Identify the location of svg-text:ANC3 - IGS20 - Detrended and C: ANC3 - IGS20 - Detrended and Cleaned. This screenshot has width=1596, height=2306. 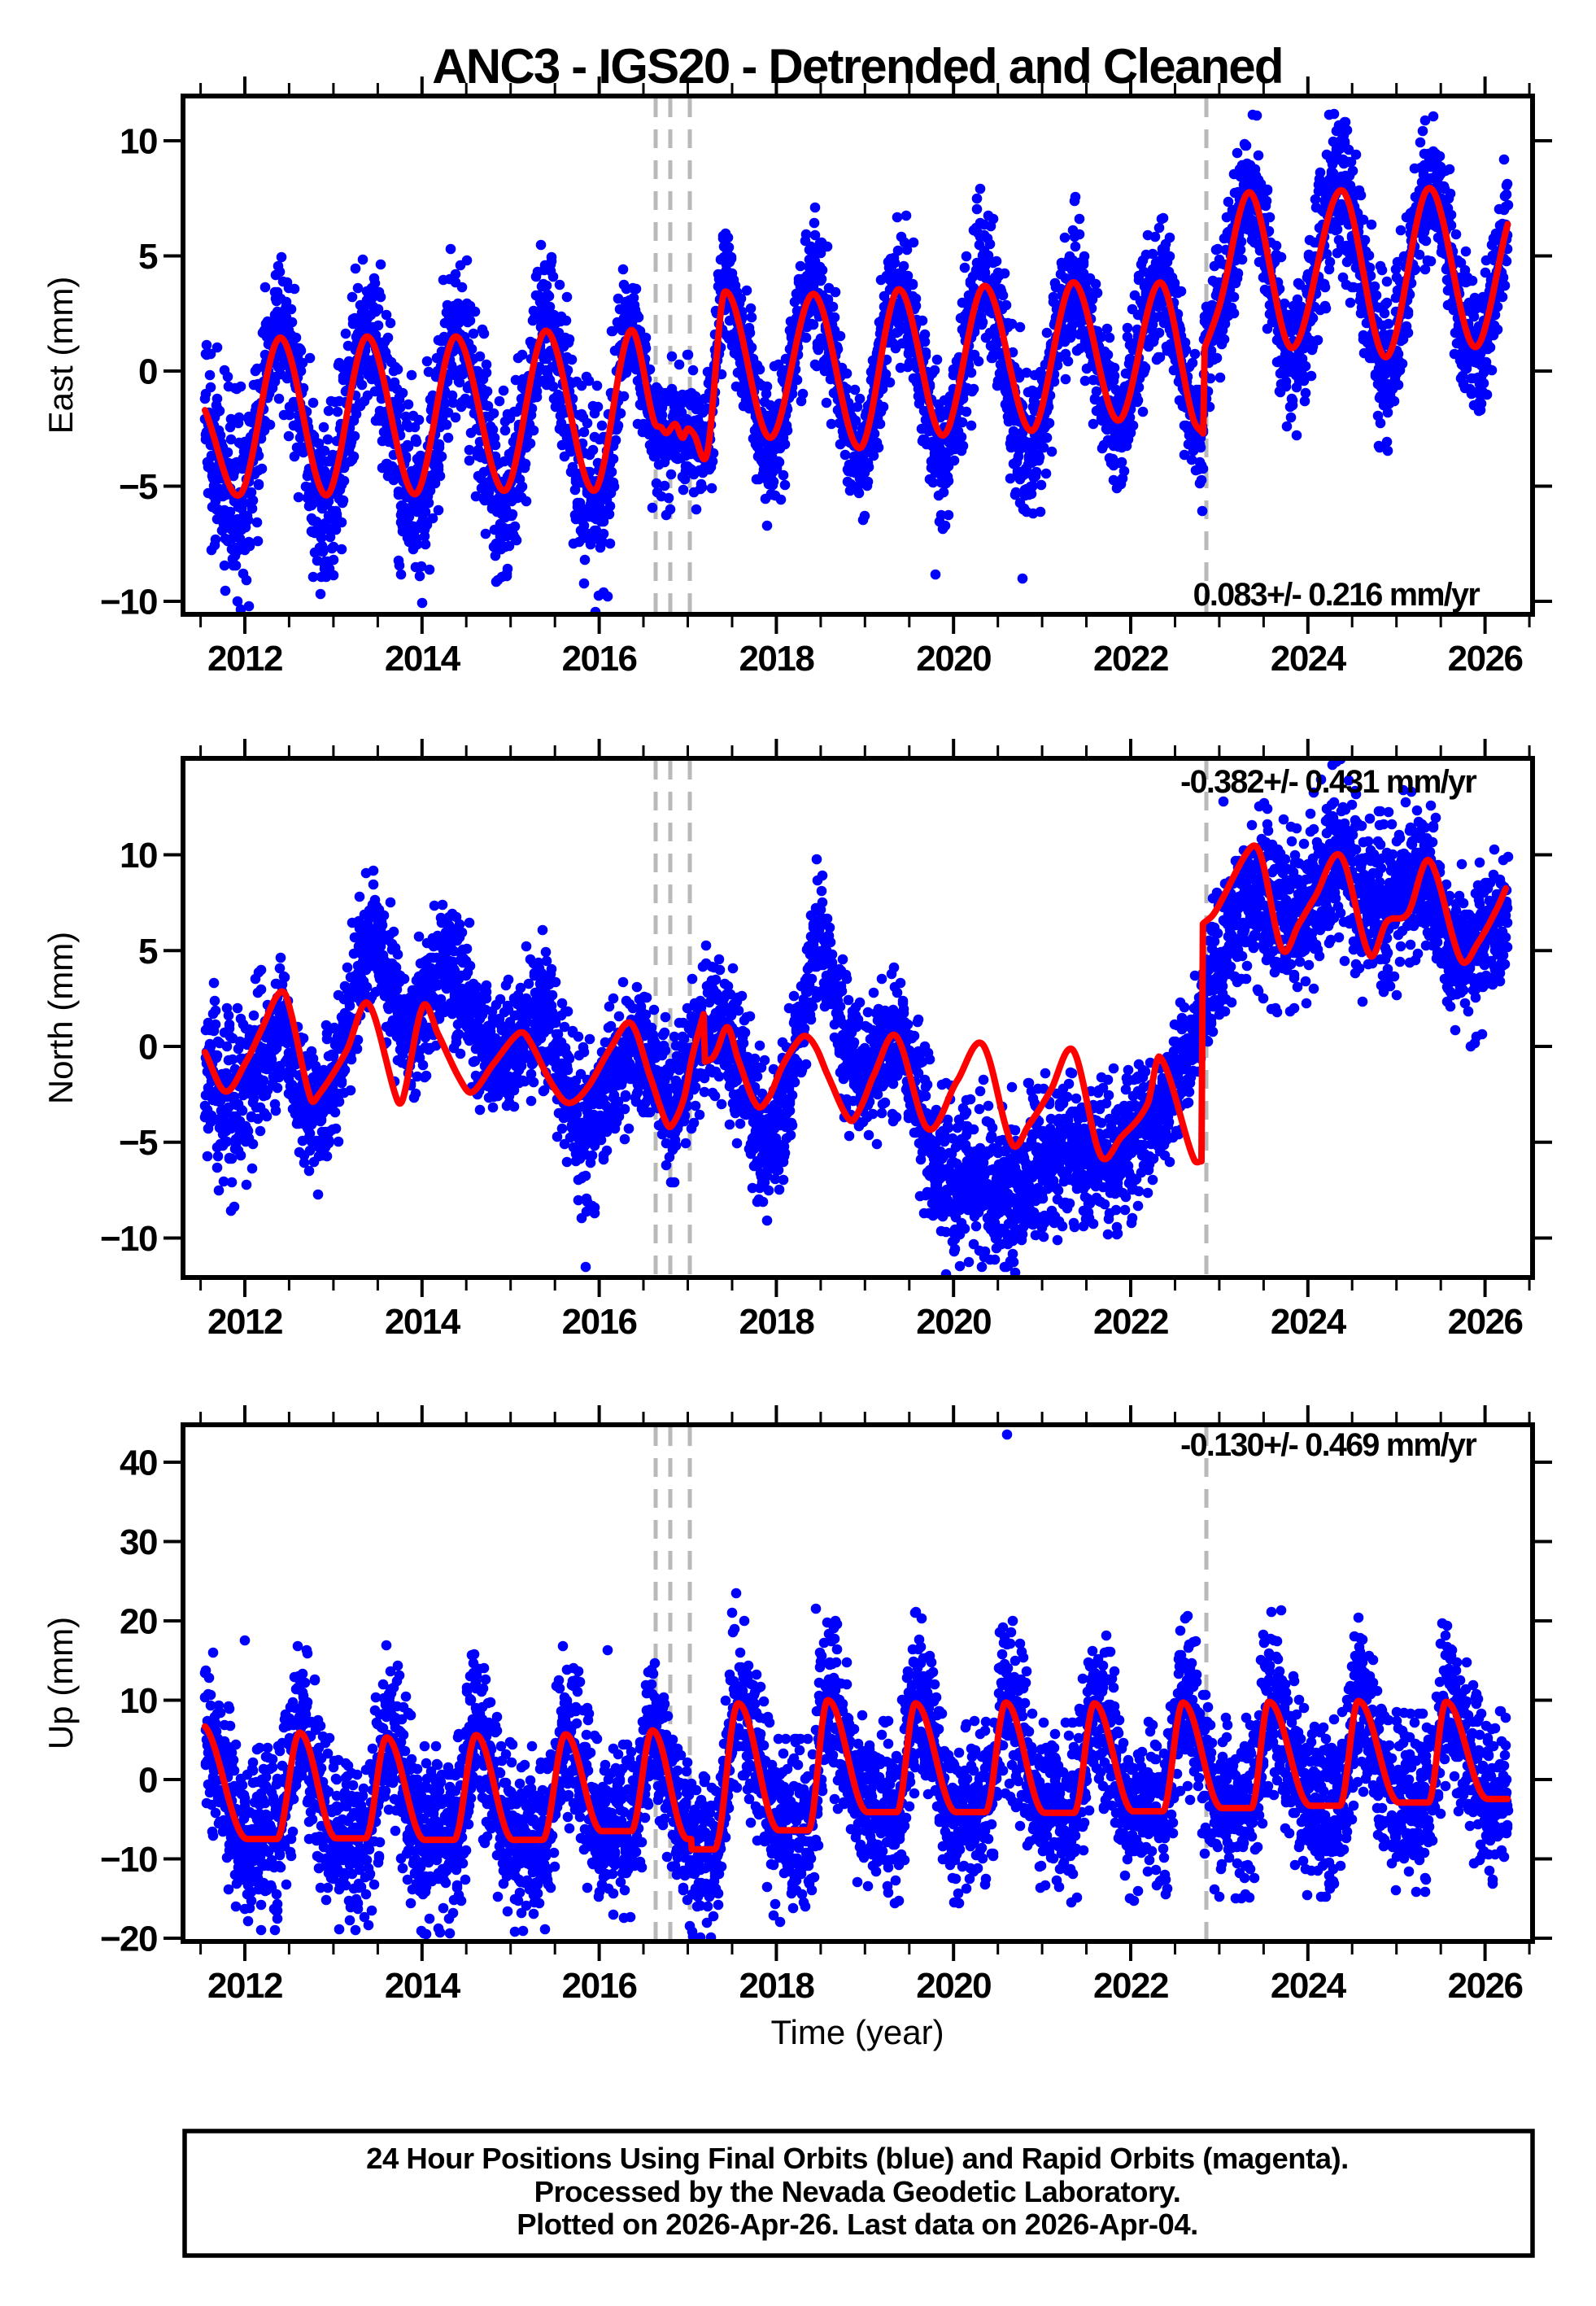
(857, 66).